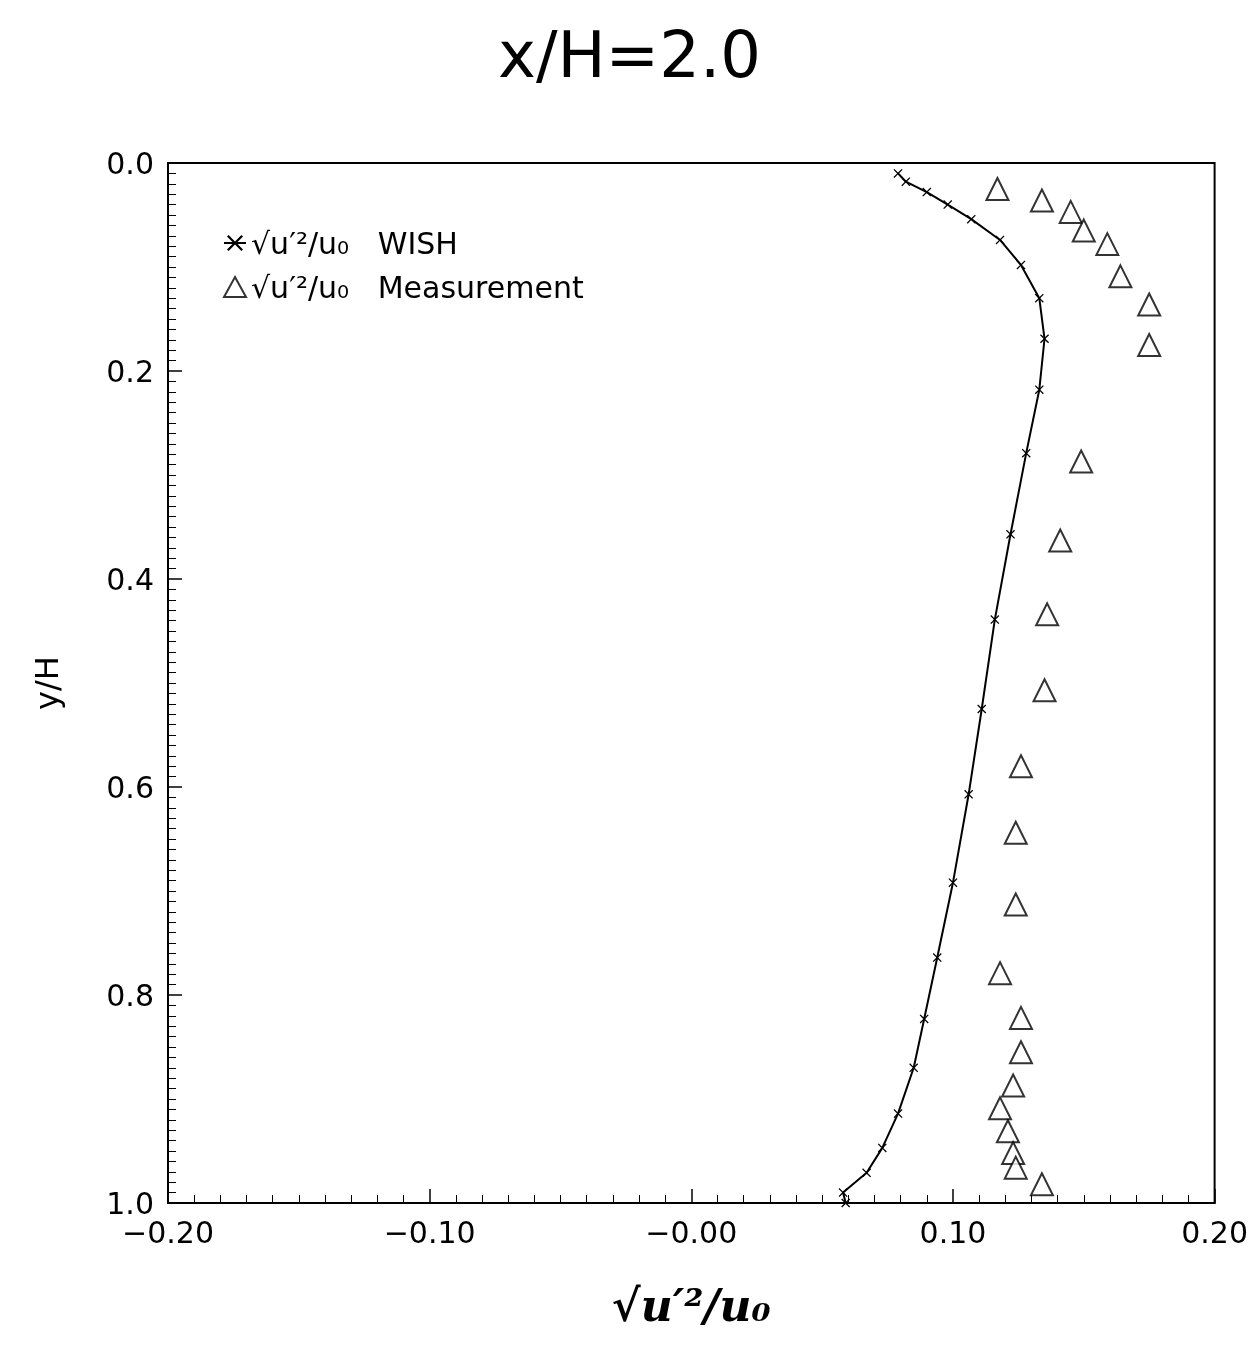 Image resolution: width=1259 pixels, height=1365 pixels. I want to click on y-tick-label: 0.0, so click(130, 163).